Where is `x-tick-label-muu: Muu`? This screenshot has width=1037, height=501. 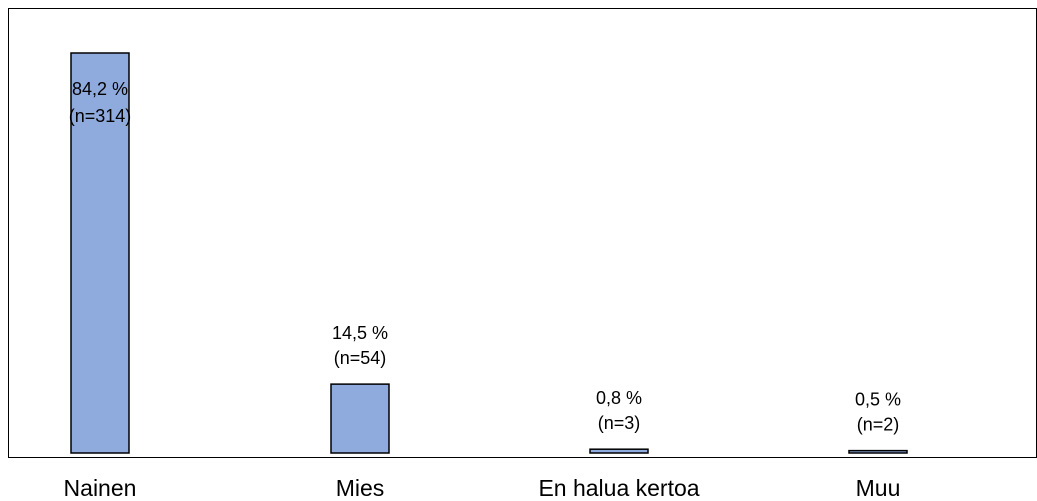 x-tick-label-muu: Muu is located at coordinates (878, 488).